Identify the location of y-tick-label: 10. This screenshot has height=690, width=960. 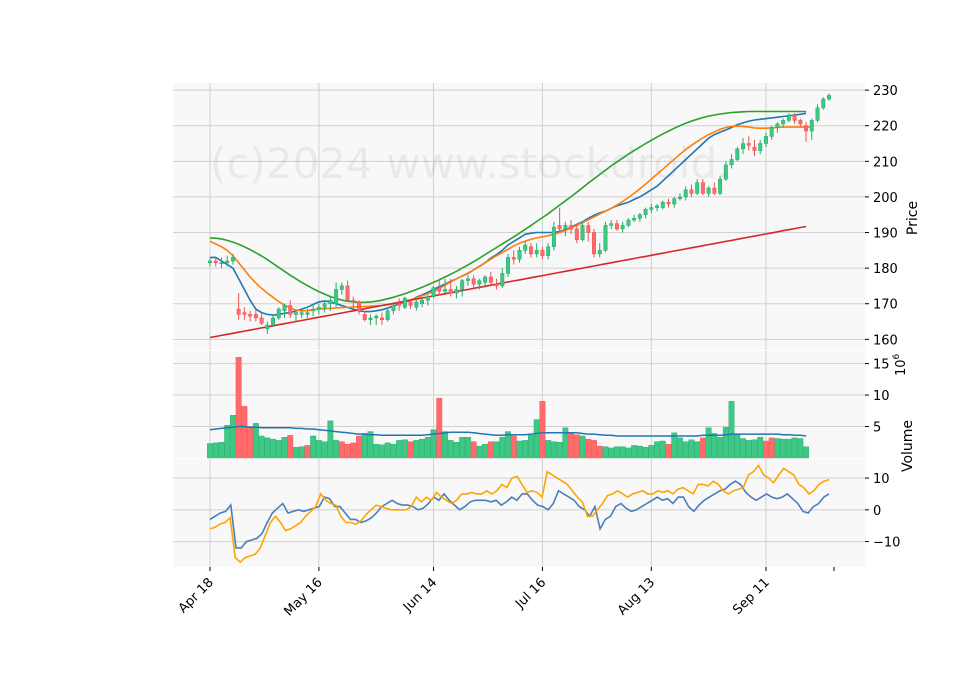
(881, 479).